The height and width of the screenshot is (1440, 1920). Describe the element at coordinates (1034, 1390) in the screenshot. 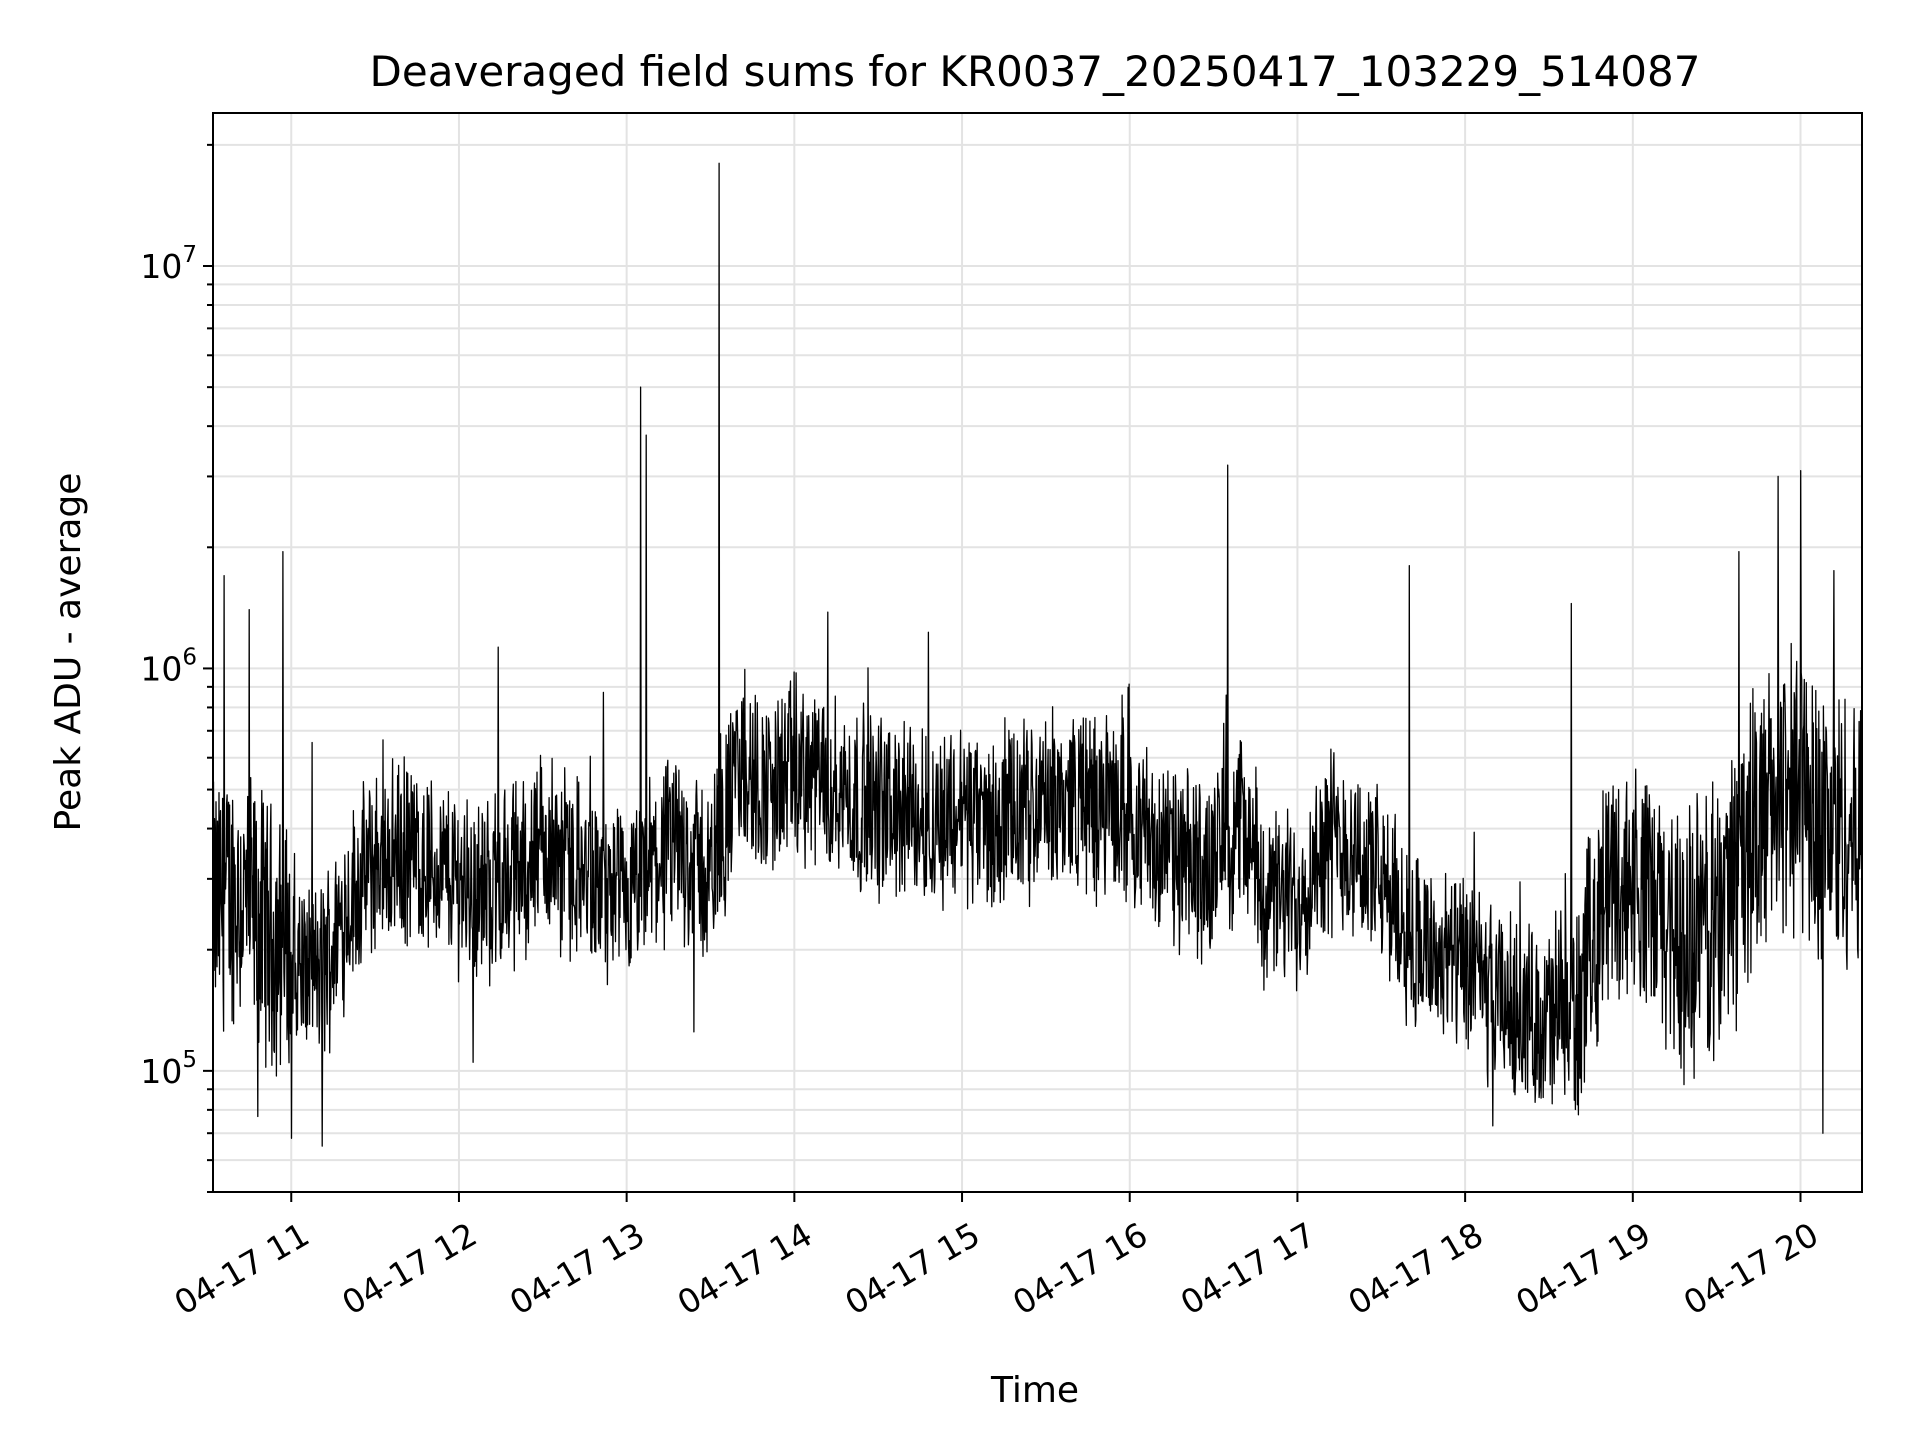

I see `x-axis-label: Time` at that location.